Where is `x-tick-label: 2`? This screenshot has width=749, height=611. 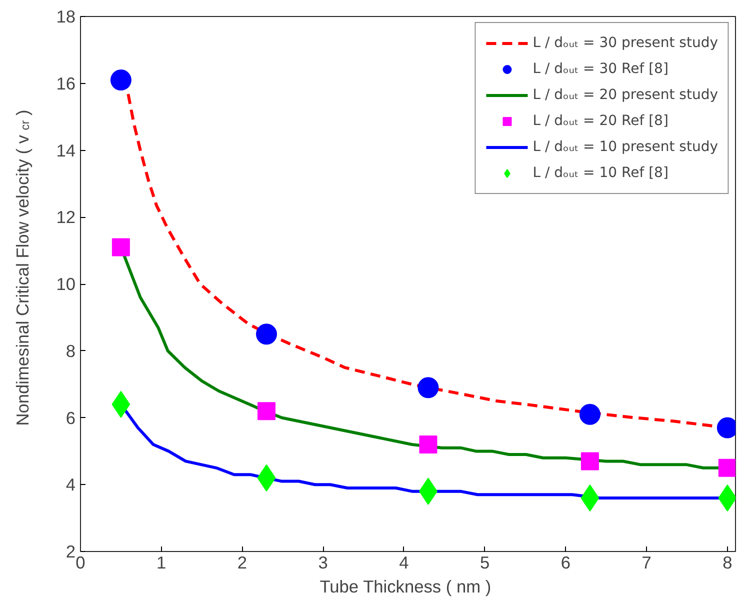
x-tick-label: 2 is located at coordinates (242, 562).